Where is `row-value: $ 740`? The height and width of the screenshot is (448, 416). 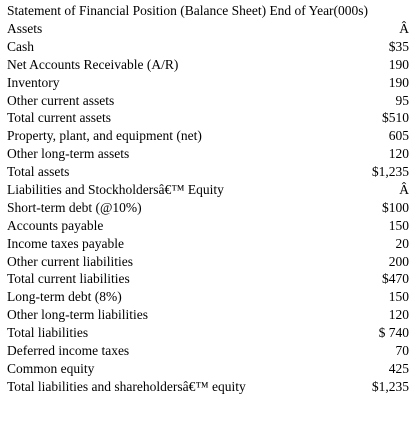 row-value: $ 740 is located at coordinates (393, 333).